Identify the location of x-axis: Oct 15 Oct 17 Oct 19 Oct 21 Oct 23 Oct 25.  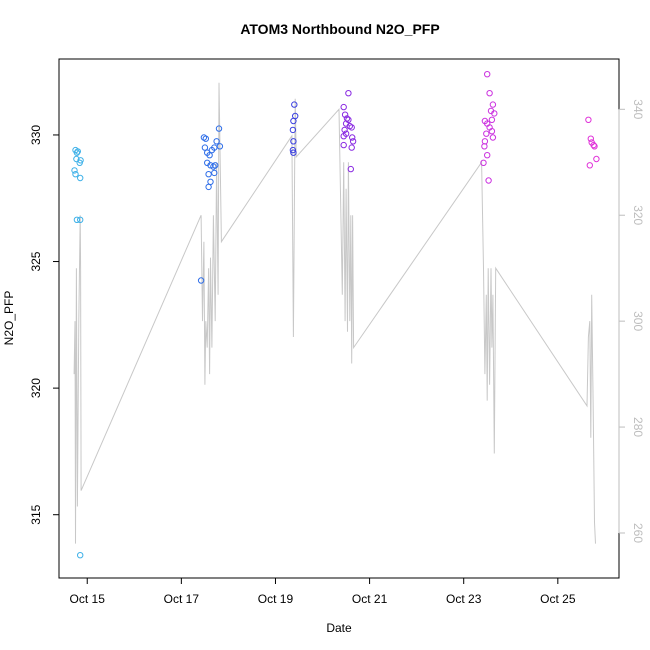
(323, 591).